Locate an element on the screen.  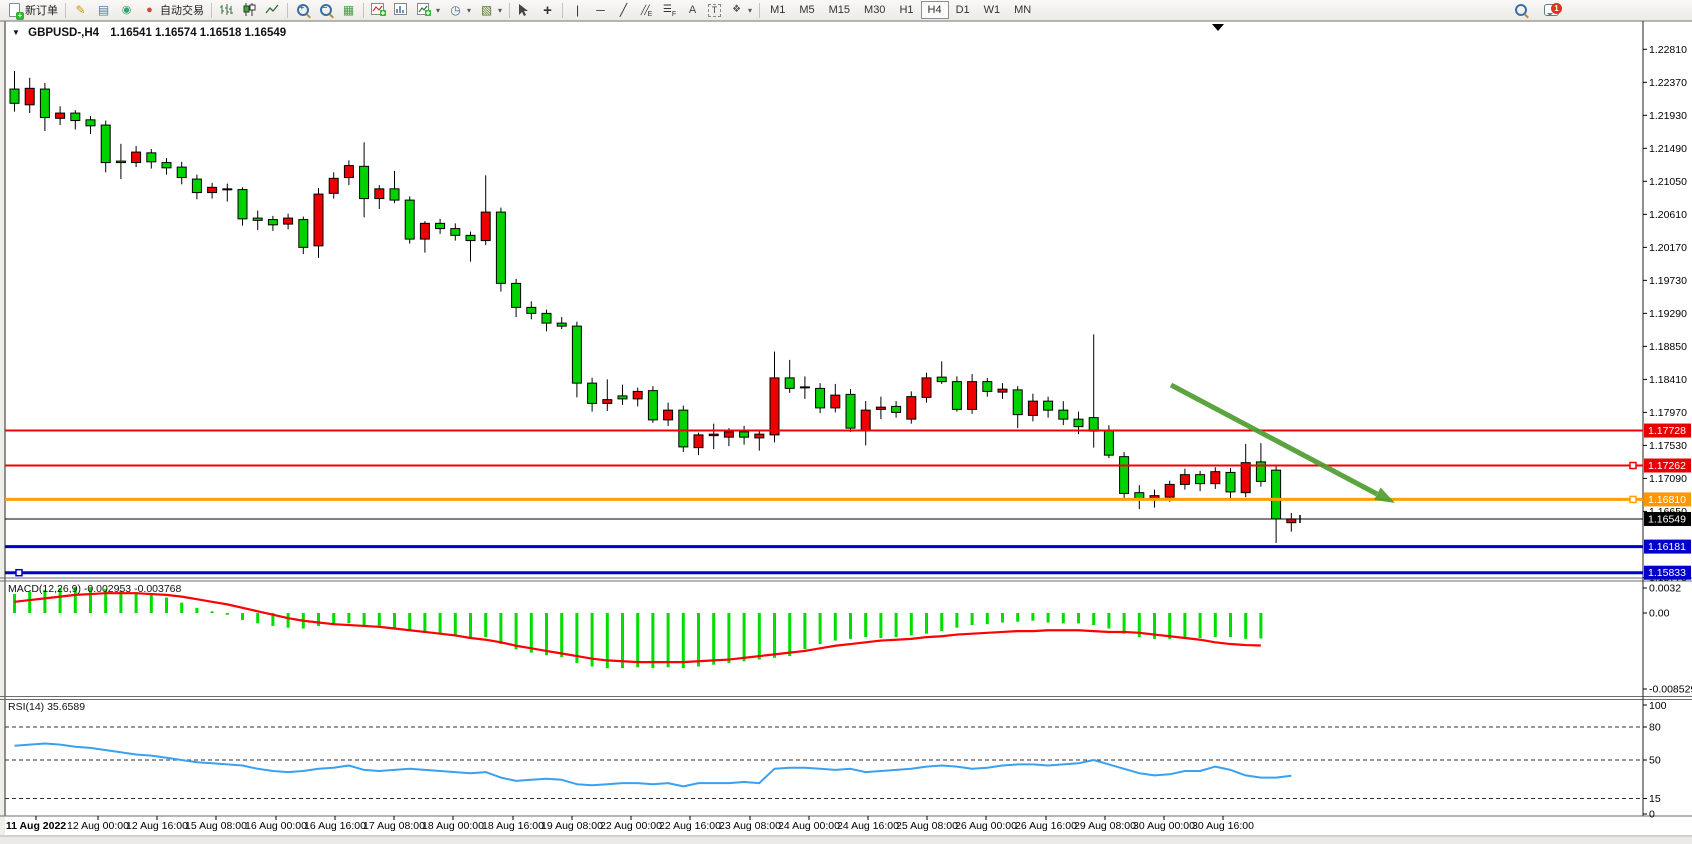
timeframe-button-H4: H4 is located at coordinates (934, 10).